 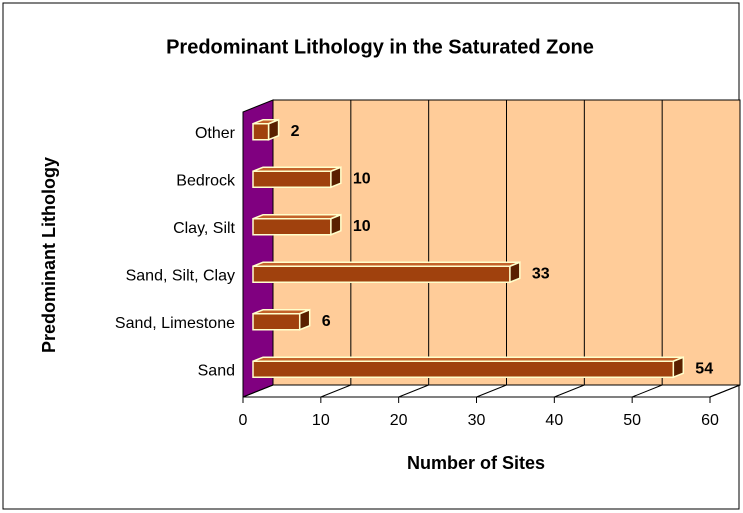 What do you see at coordinates (258, 248) in the screenshot?
I see `side-wall` at bounding box center [258, 248].